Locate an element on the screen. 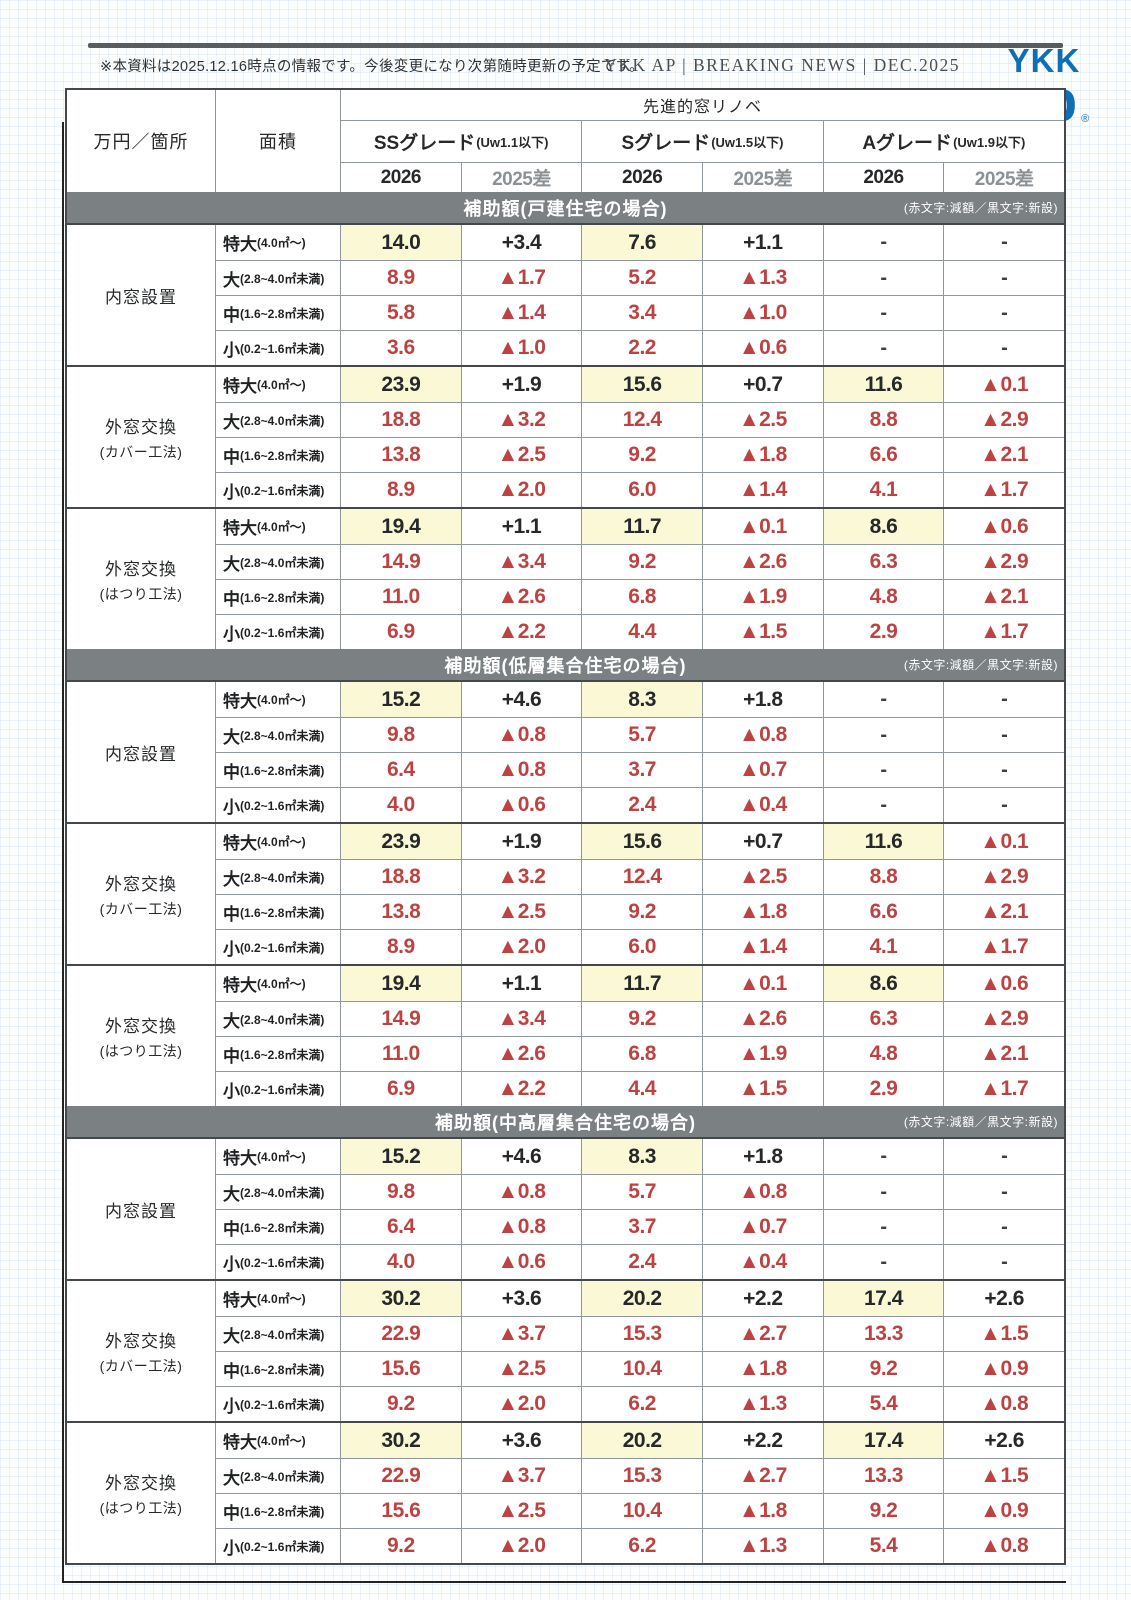 This screenshot has height=1600, width=1131. value-cell: +3.6 is located at coordinates (521, 1298).